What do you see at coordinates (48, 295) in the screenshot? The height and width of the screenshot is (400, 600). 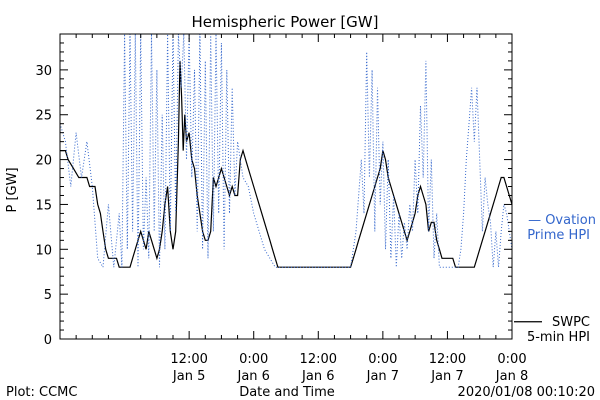 I see `y-tick-label: 5` at bounding box center [48, 295].